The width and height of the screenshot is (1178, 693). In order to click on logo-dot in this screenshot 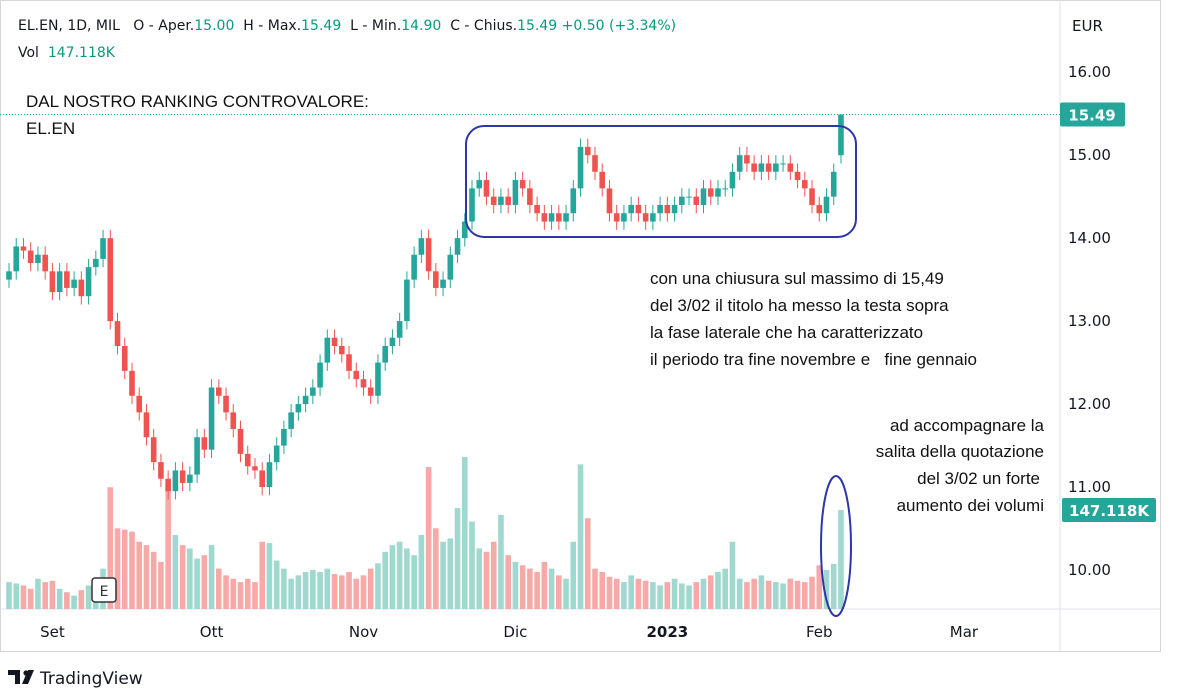, I will do `click(26, 673)`.